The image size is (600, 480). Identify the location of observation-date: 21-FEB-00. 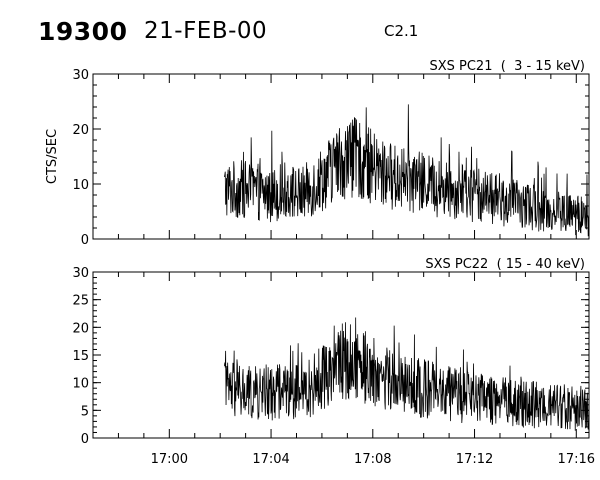
(206, 31).